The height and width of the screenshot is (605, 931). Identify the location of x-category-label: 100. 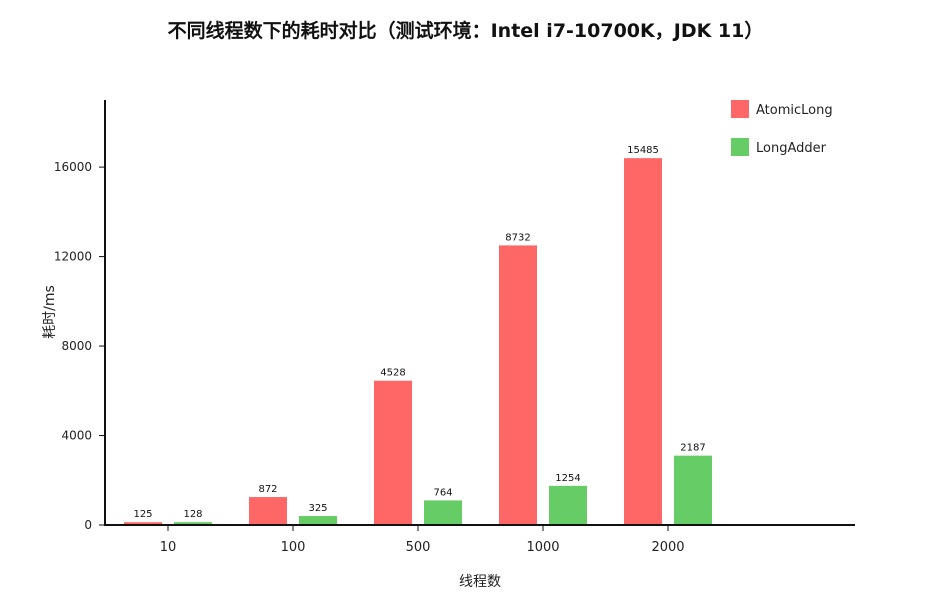
(293, 547).